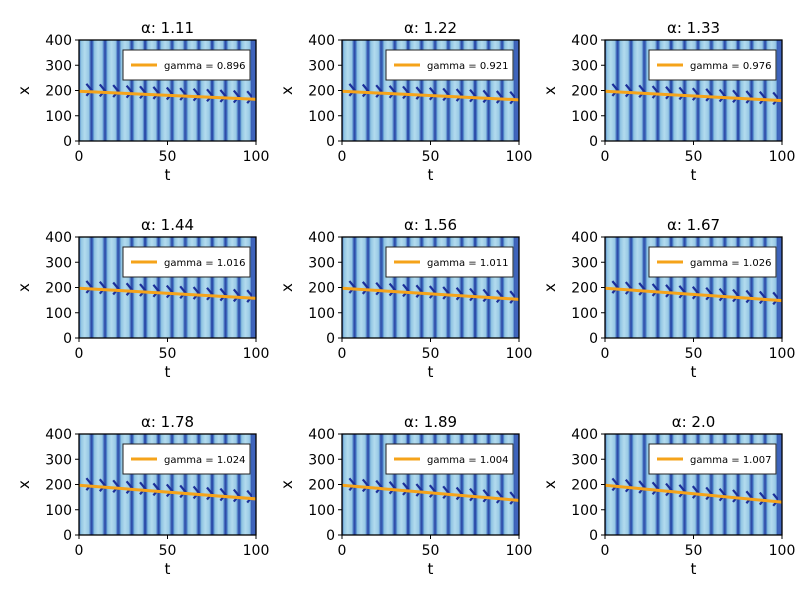 This screenshot has height=600, width=800. Describe the element at coordinates (693, 225) in the screenshot. I see `subplot-title: α: 1.67` at that location.